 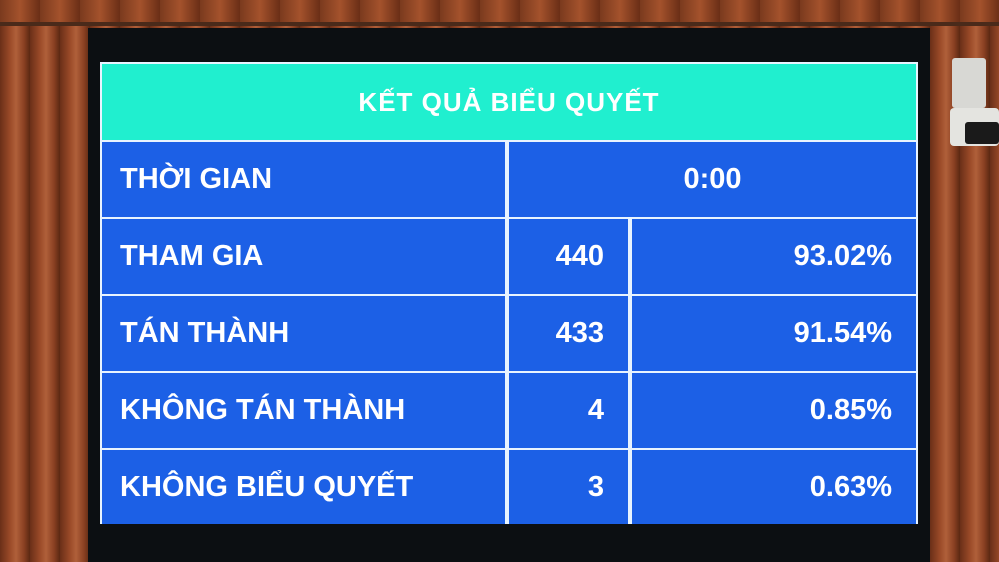 What do you see at coordinates (712, 179) in the screenshot?
I see `time-value: 0:00` at bounding box center [712, 179].